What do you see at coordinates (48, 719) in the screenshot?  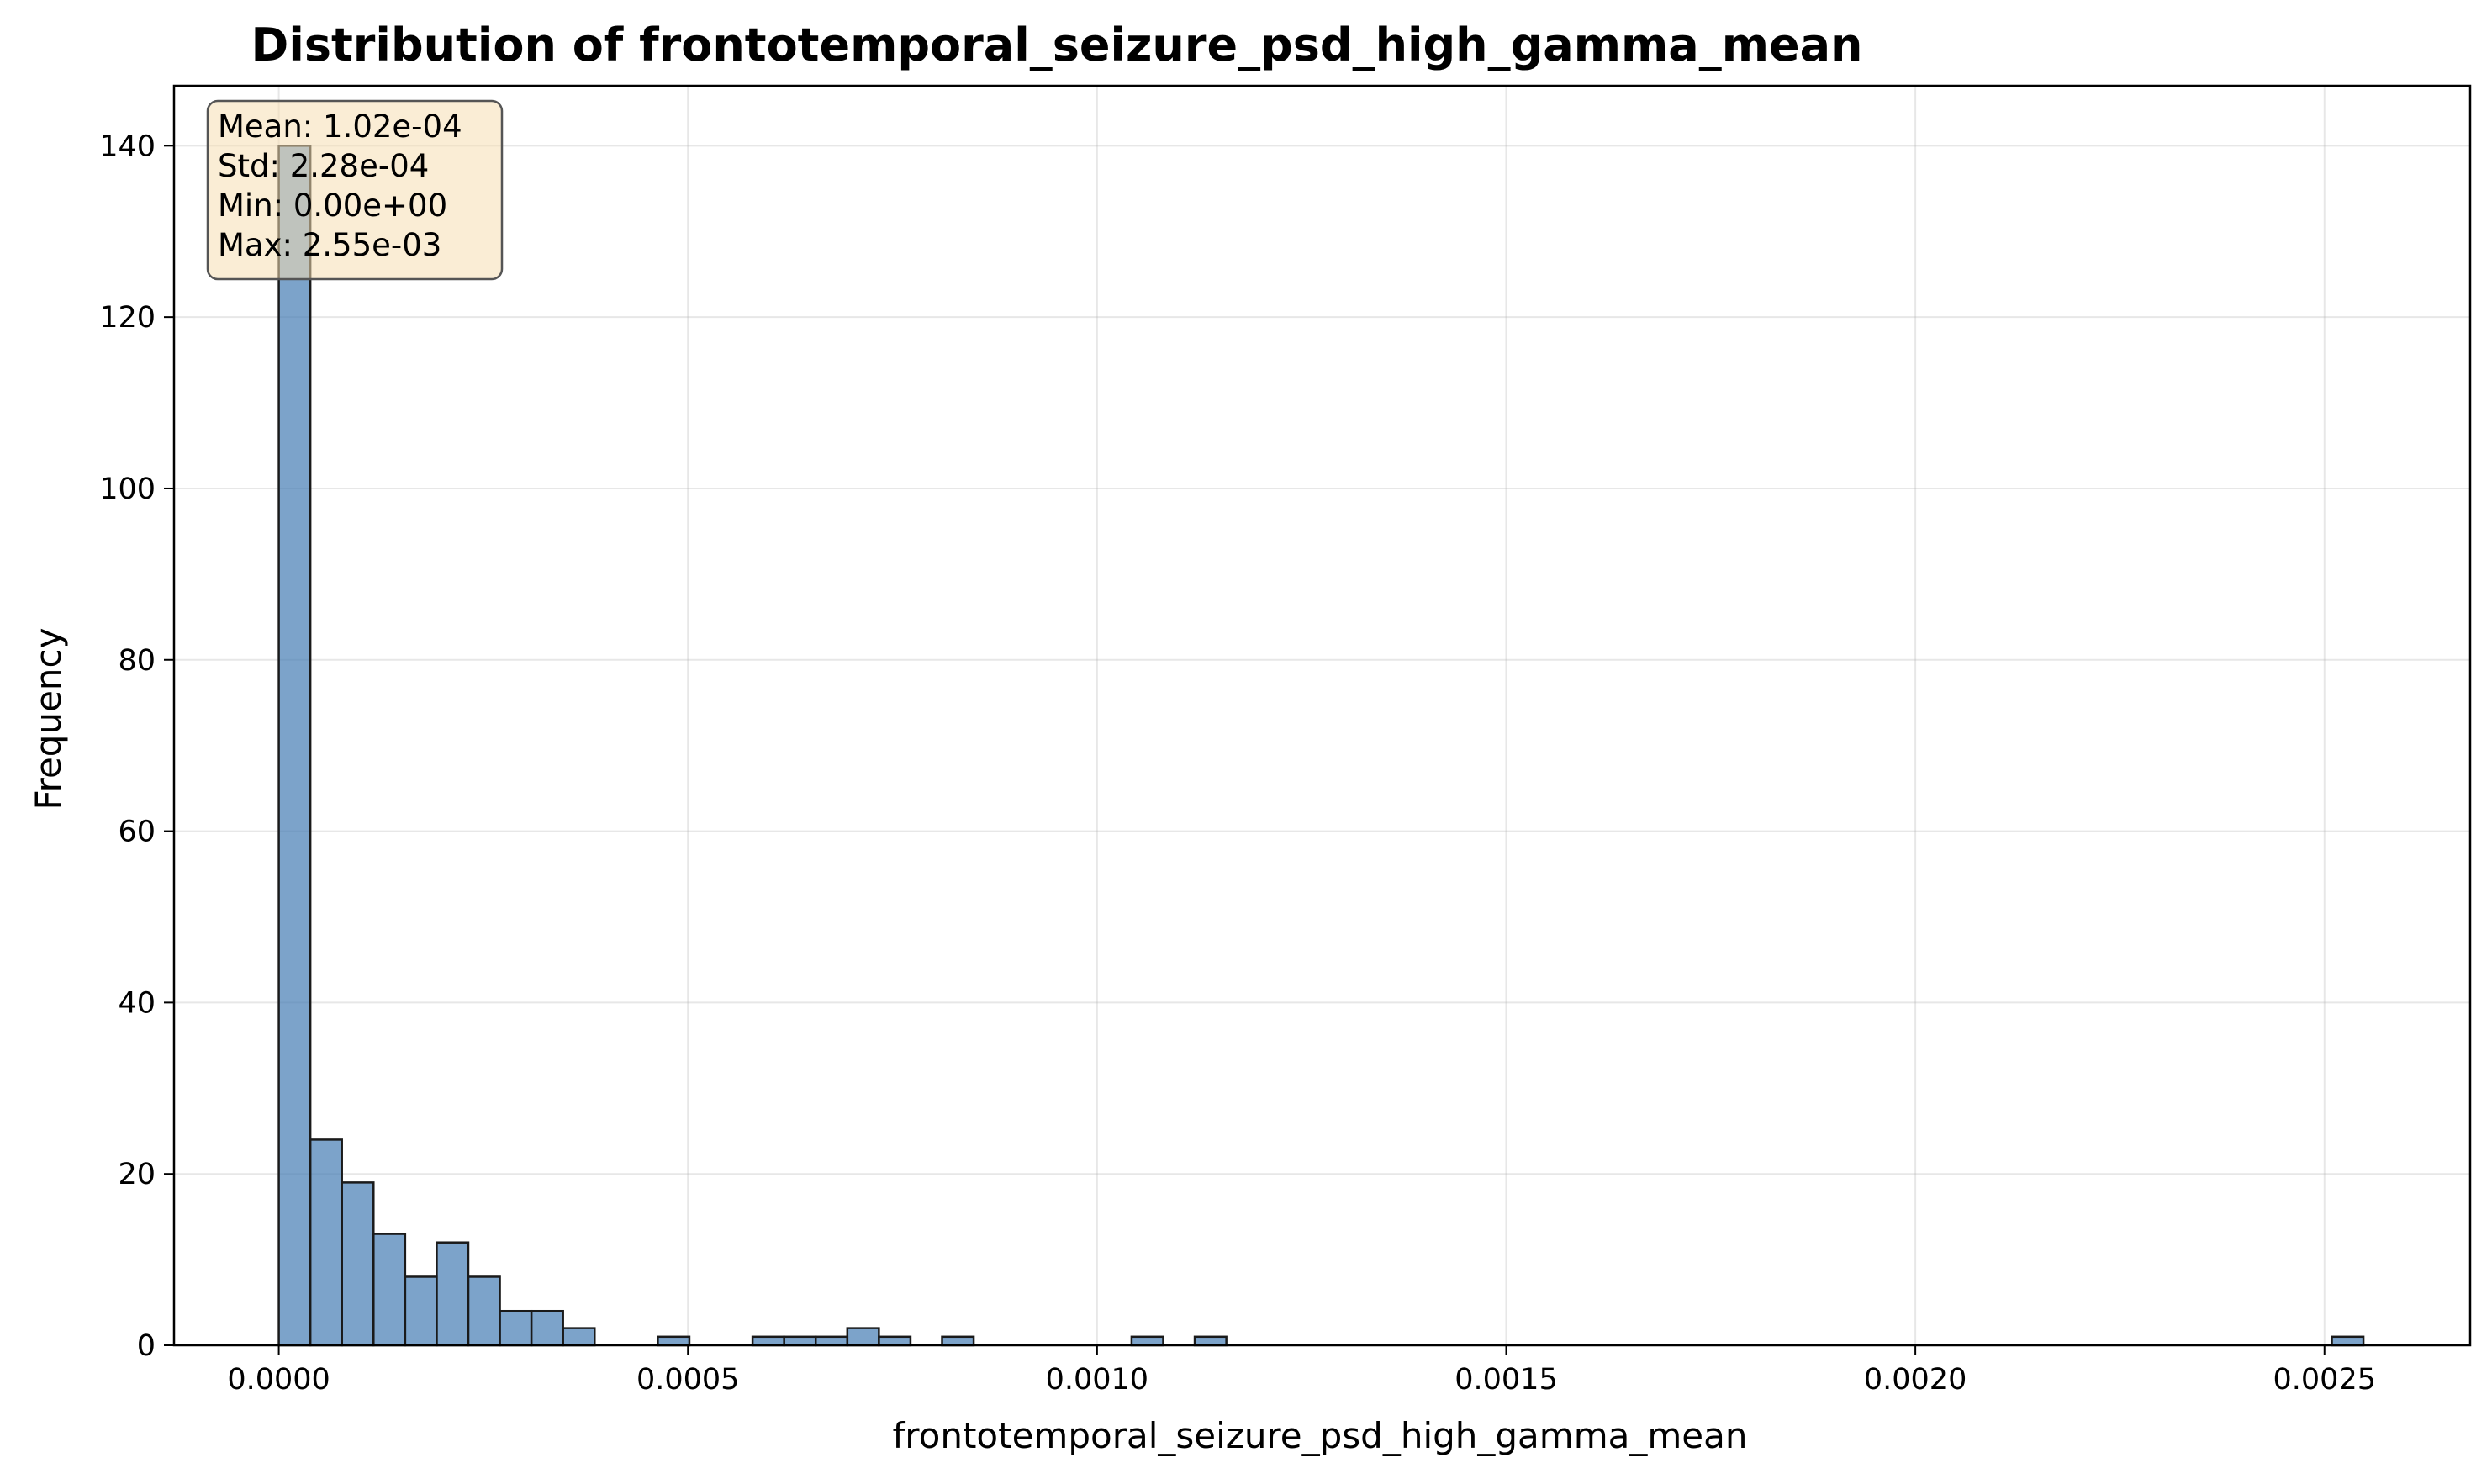 I see `y-axis-label: Frequency` at bounding box center [48, 719].